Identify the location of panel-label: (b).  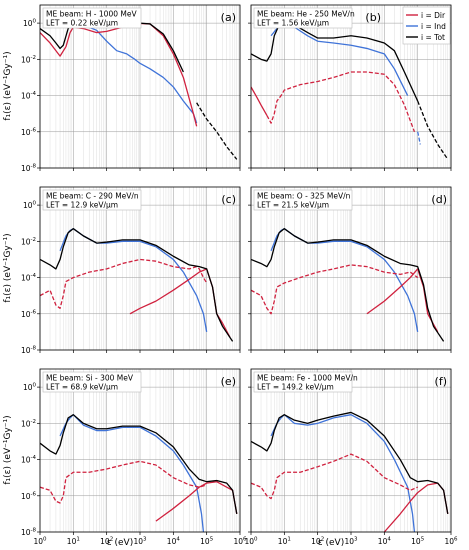
(373, 17).